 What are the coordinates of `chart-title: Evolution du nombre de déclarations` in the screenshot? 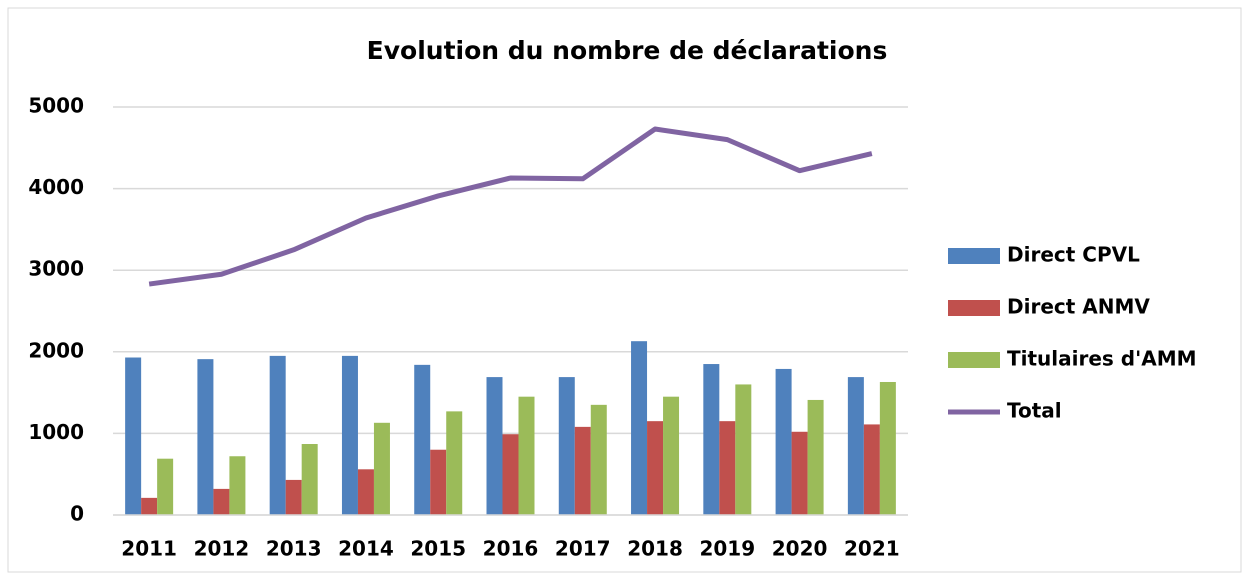 It's located at (627, 50).